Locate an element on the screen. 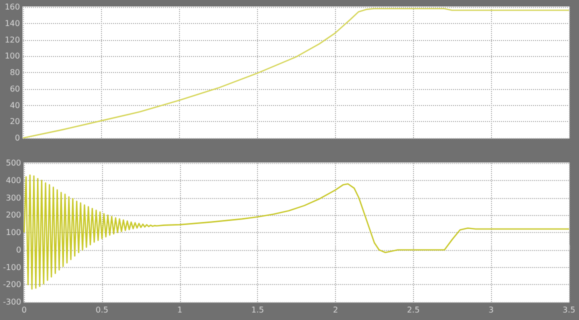 The image size is (579, 320). y-tick-label: 200 is located at coordinates (14, 215).